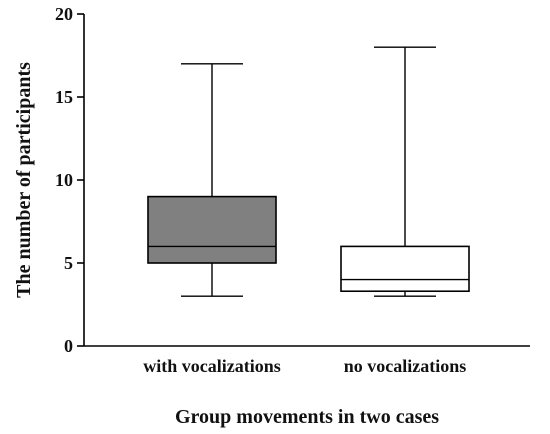  I want to click on y-tick-label: 0, so click(68, 346).